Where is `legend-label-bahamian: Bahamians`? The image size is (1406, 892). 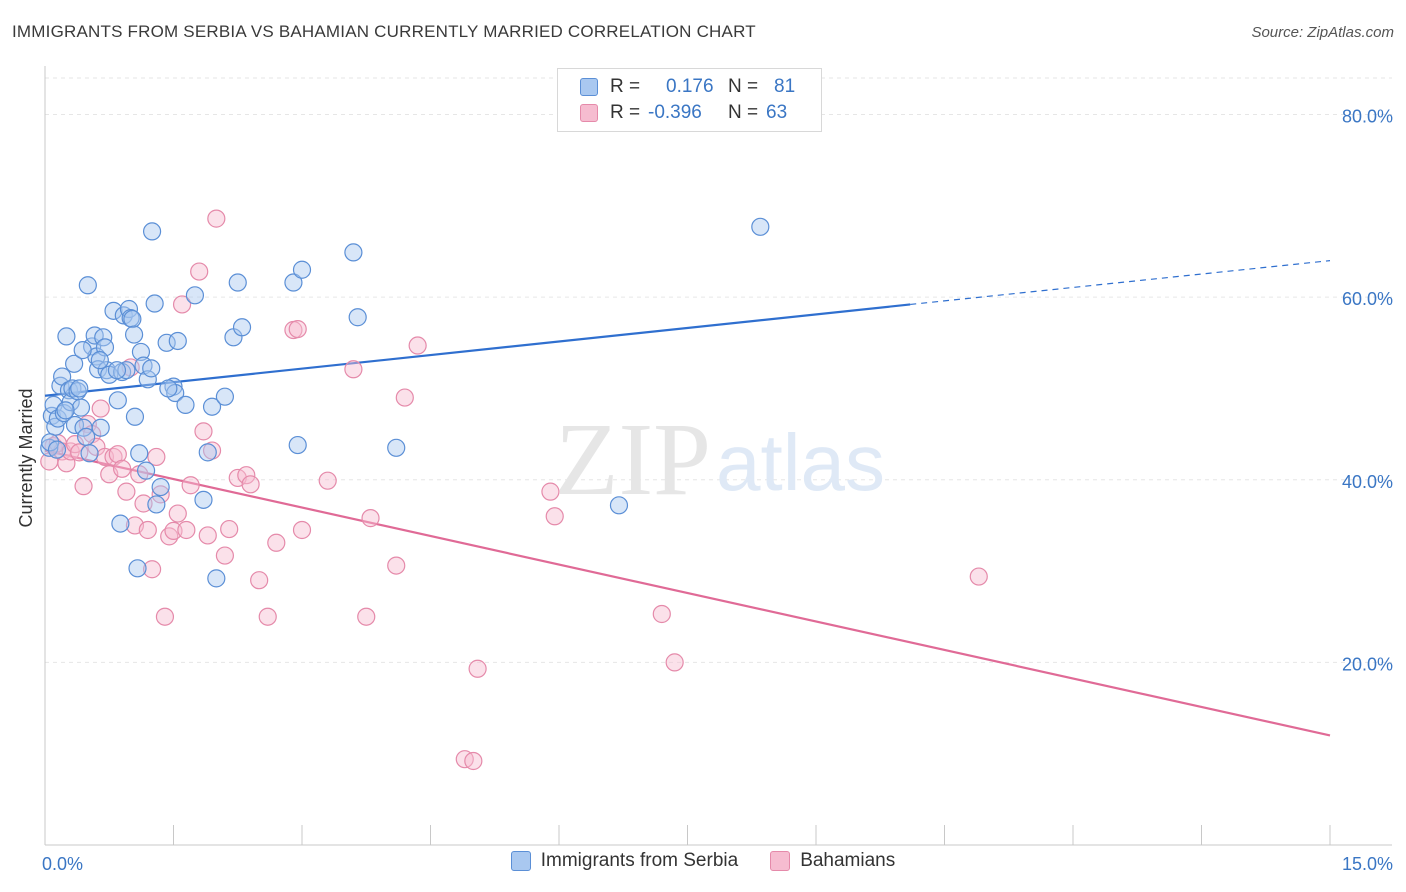 legend-label-bahamian: Bahamians is located at coordinates (848, 860).